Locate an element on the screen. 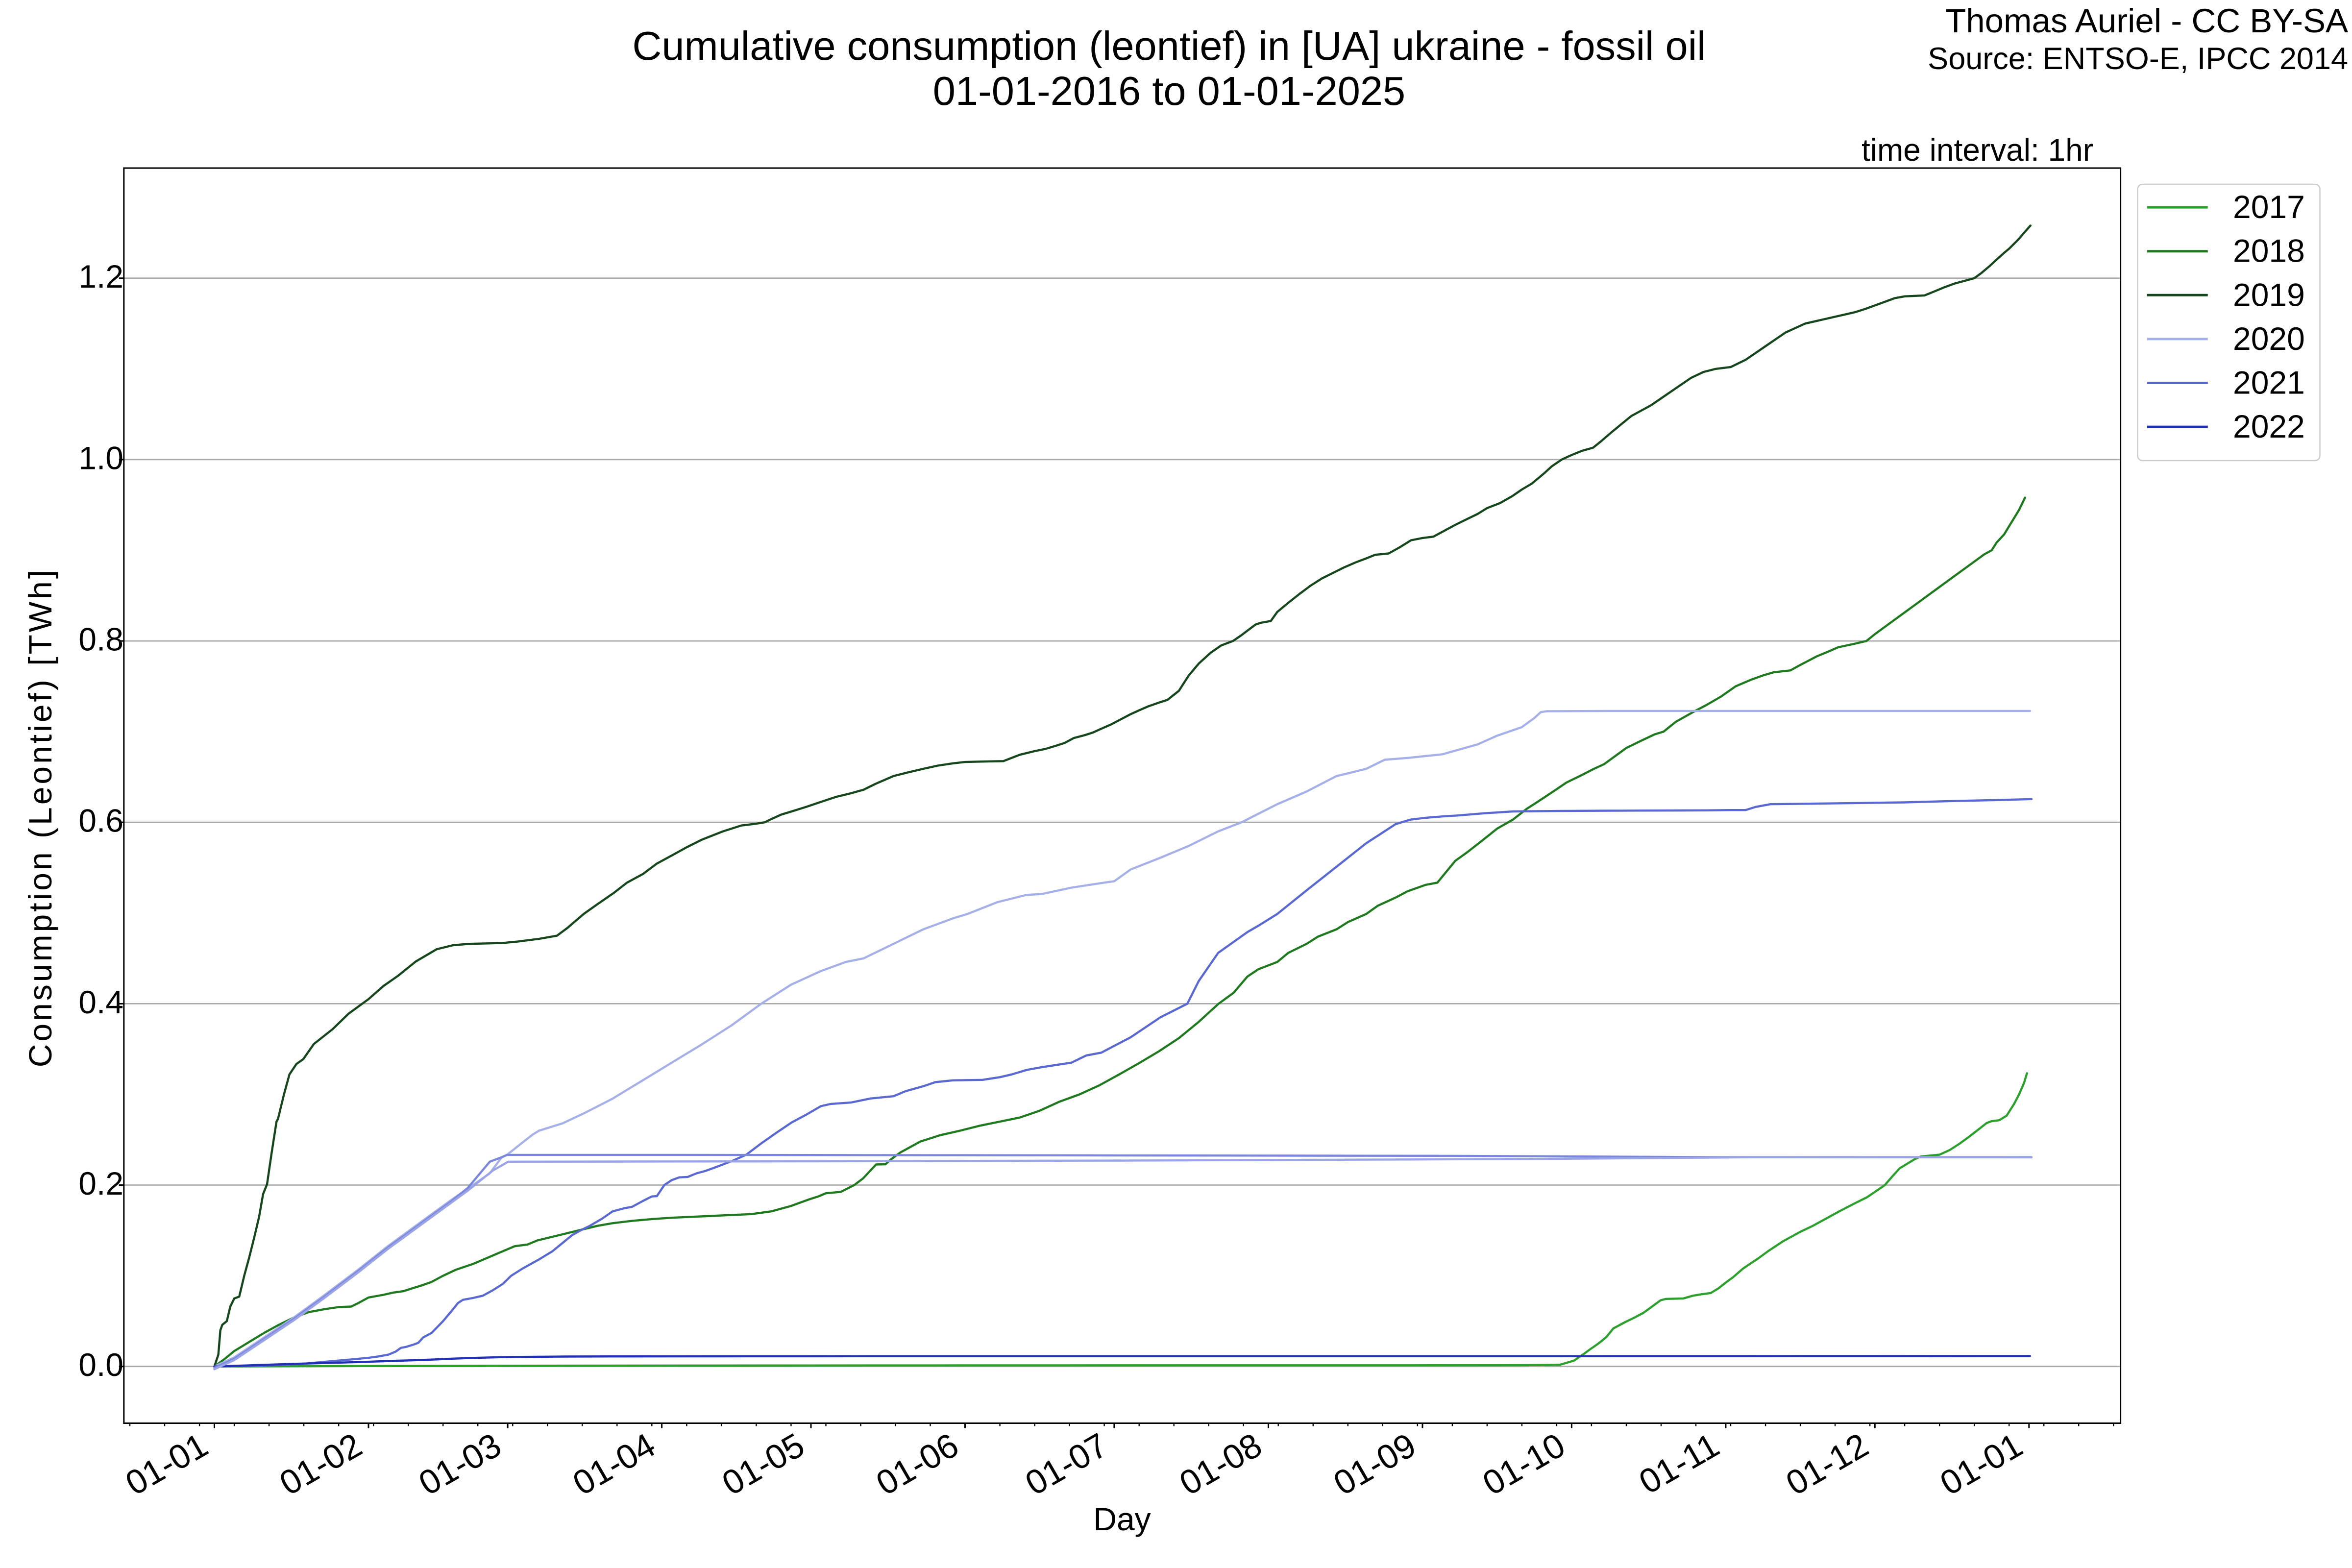  svg-text: time interval: 1hr is located at coordinates (1977, 150).